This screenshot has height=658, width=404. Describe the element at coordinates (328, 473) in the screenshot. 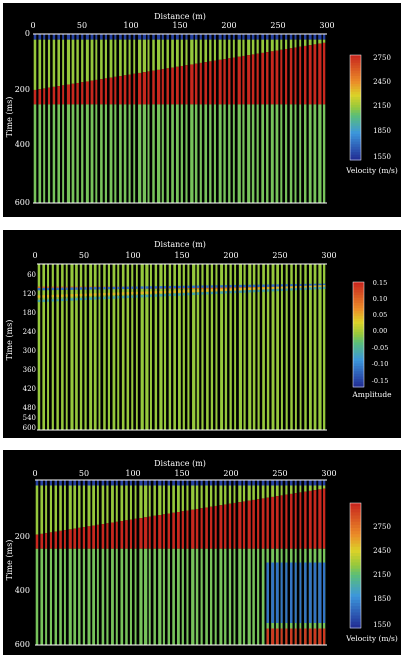

I see `x-tick-label: 300` at that location.